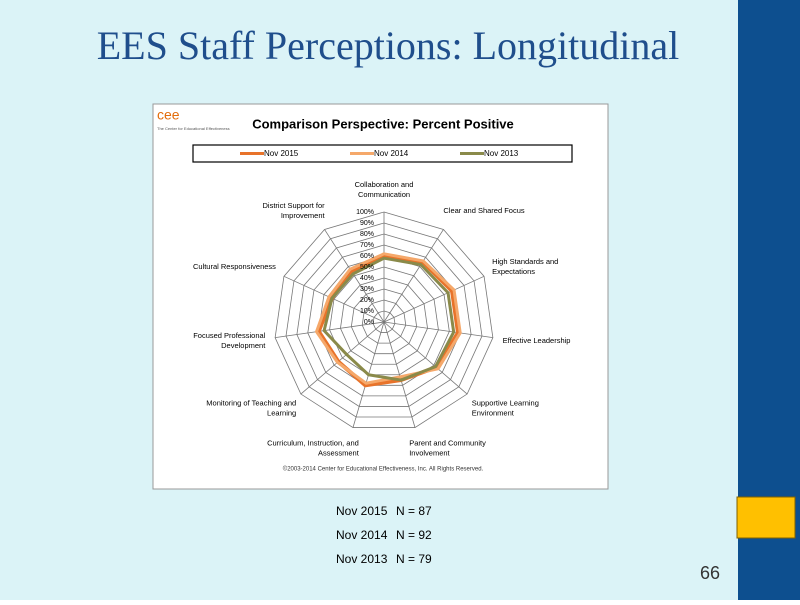 This screenshot has width=800, height=605. I want to click on page-number: 66, so click(710, 573).